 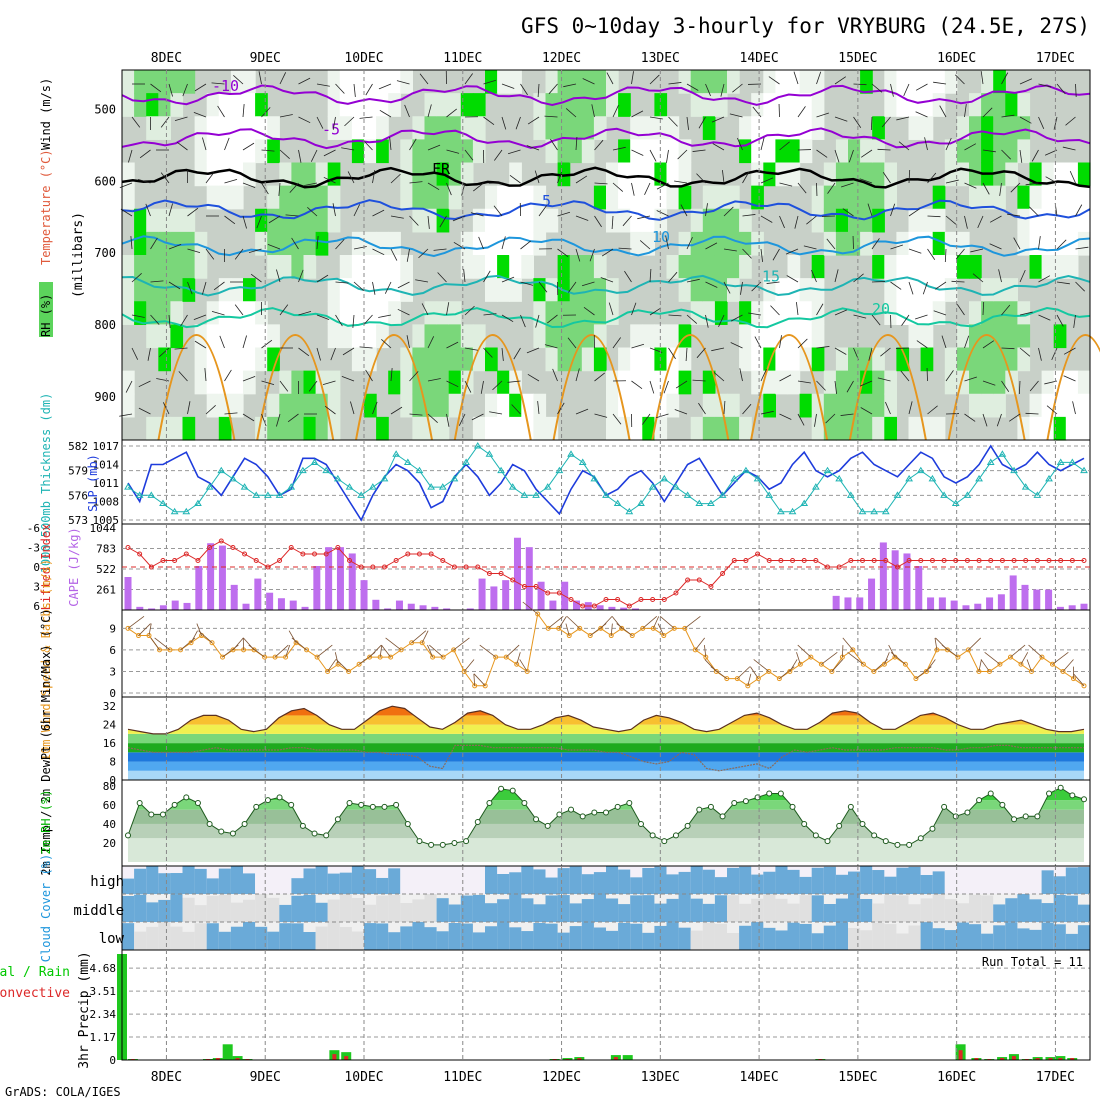 I want to click on li-ylabel: Lifted Index, so click(x=46, y=567).